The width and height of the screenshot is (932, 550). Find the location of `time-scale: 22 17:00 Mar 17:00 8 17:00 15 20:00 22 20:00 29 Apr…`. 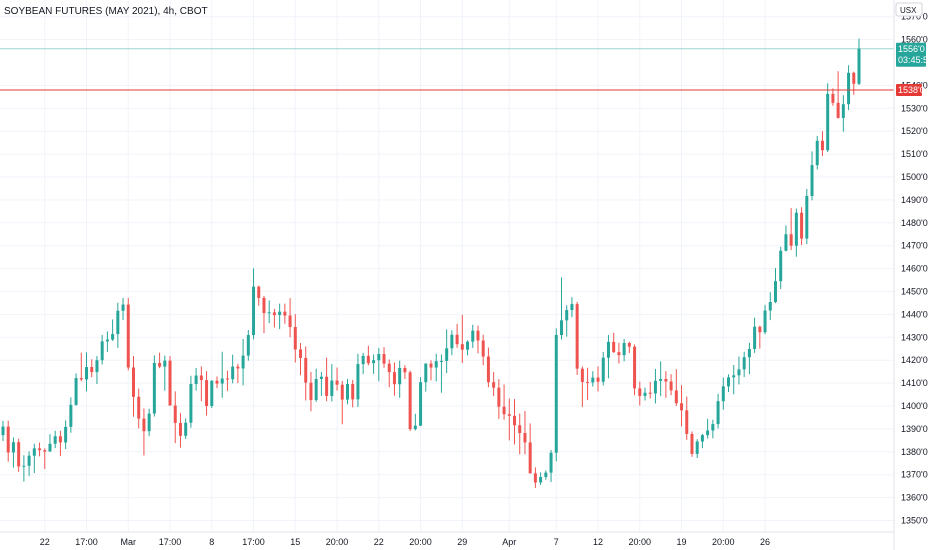

time-scale: 22 17:00 Mar 17:00 8 17:00 15 20:00 22 20:00 29 Apr… is located at coordinates (405, 542).